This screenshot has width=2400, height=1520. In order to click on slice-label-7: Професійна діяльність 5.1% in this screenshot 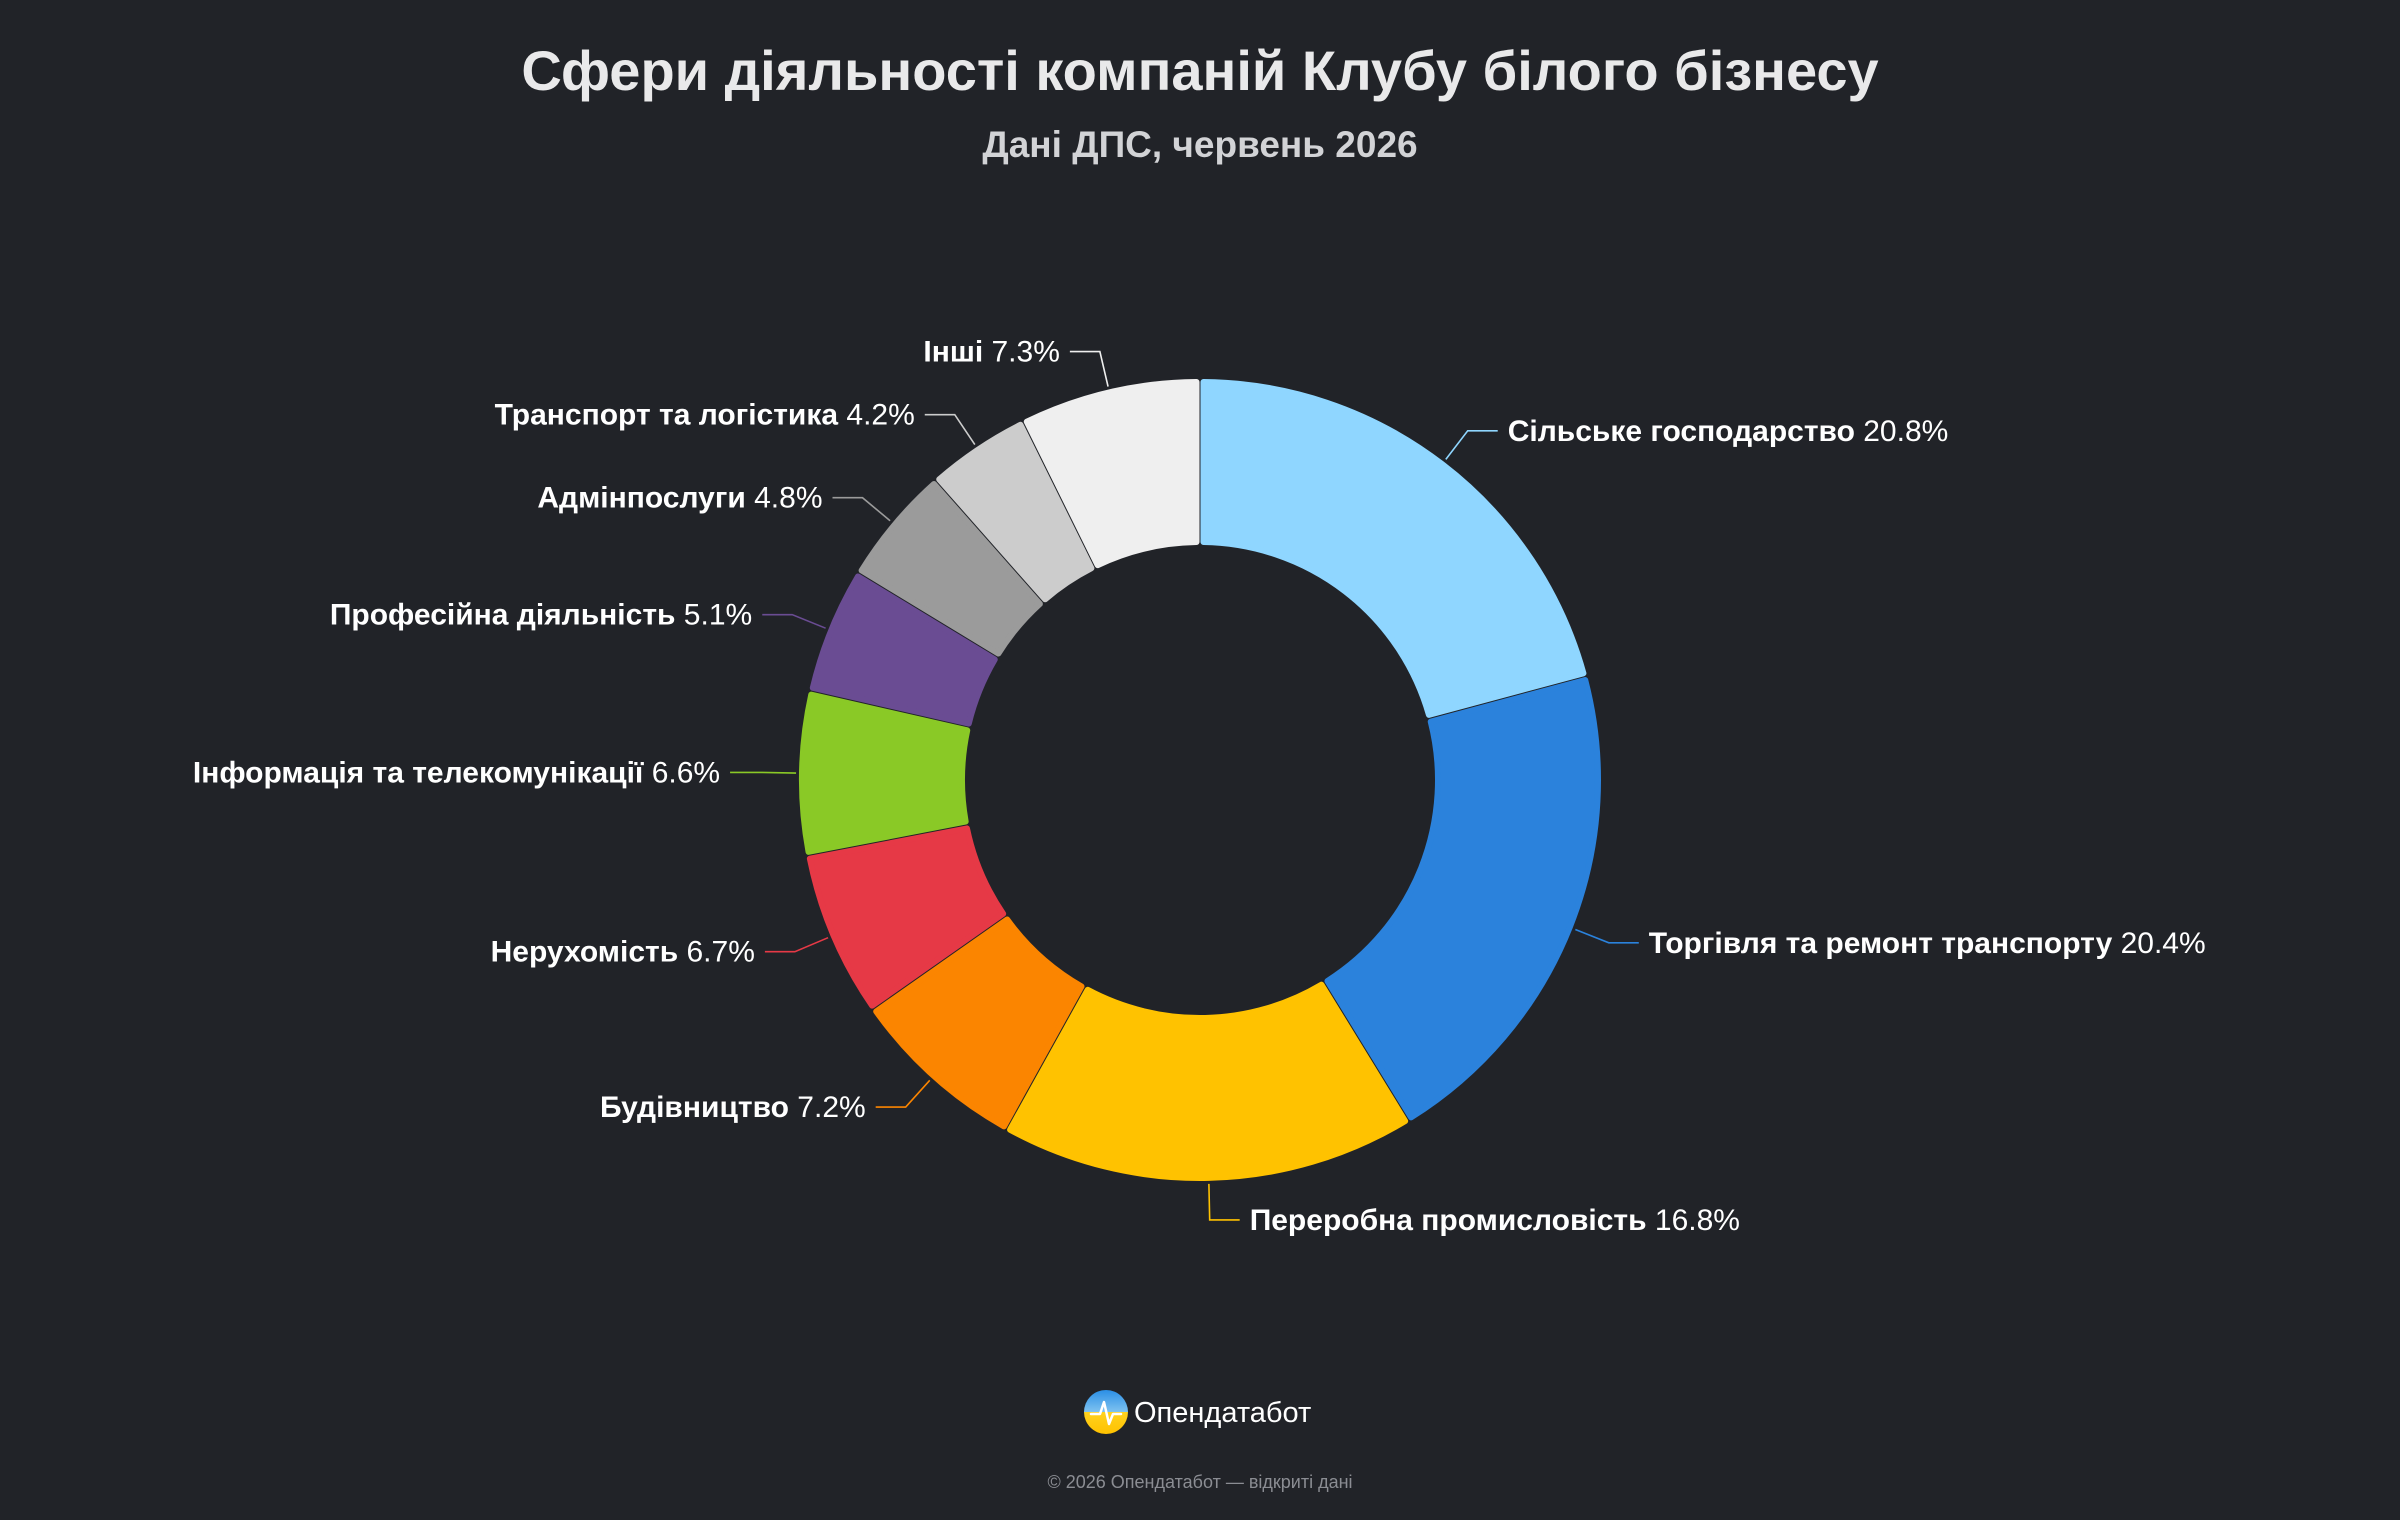, I will do `click(541, 615)`.